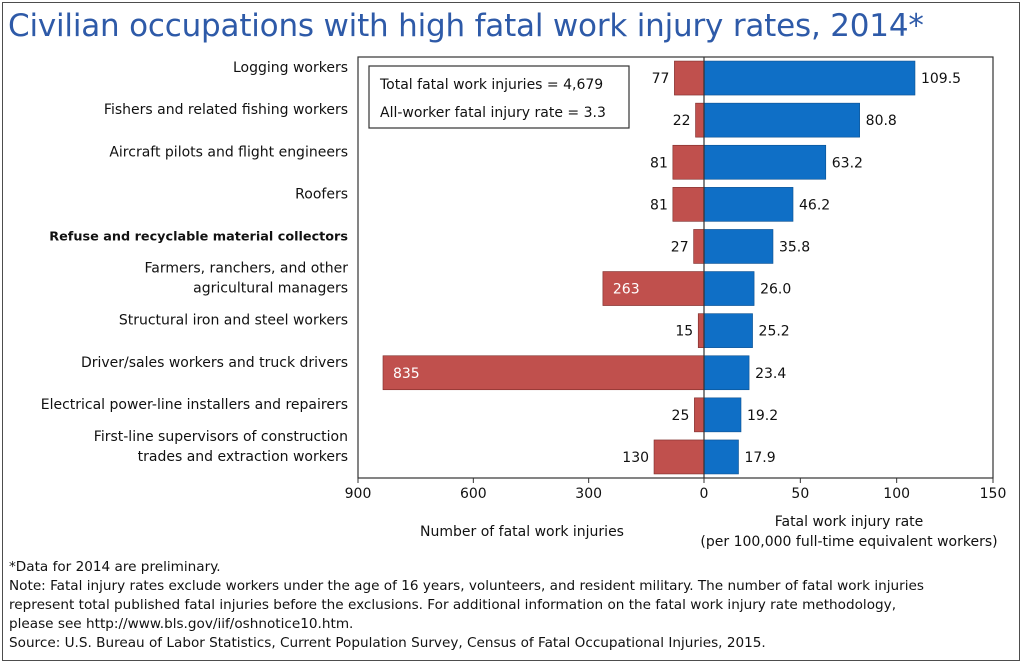 The image size is (1024, 665). Describe the element at coordinates (684, 332) in the screenshot. I see `data-label-fatal-injuries: 15` at that location.